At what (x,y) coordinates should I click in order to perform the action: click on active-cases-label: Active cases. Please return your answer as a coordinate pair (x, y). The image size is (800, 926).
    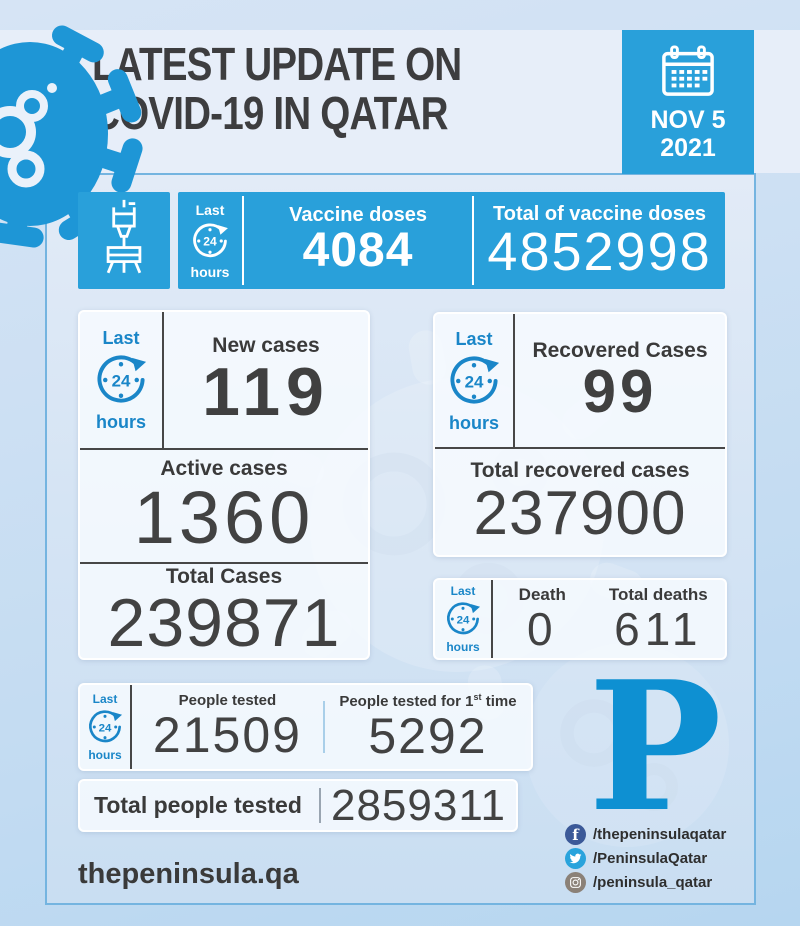
    Looking at the image, I should click on (224, 469).